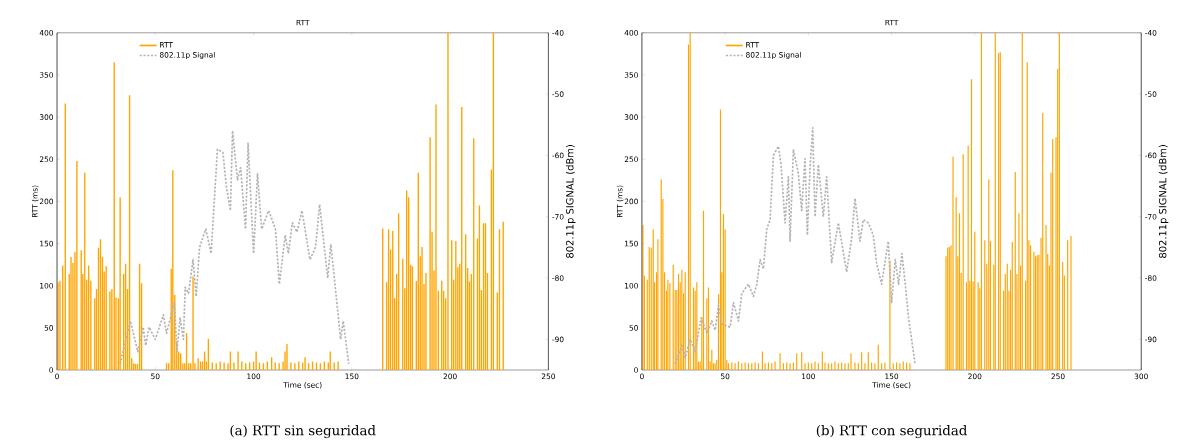  Describe the element at coordinates (891, 432) in the screenshot. I see `text: (b) RTT con seguridad` at that location.